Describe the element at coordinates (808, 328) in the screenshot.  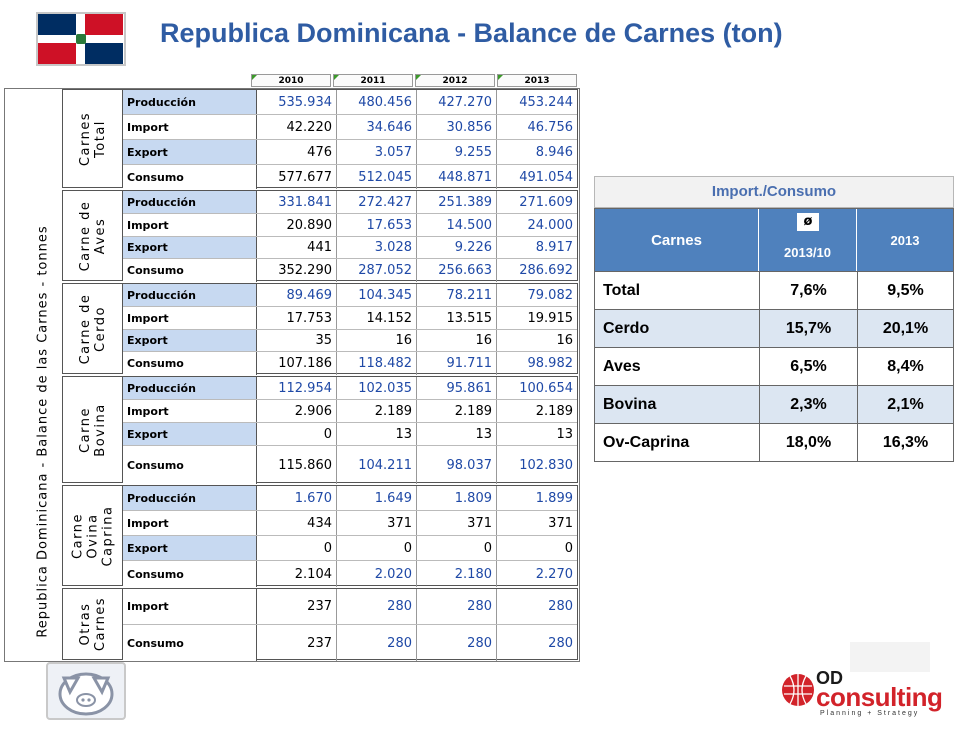
I see `average-value: 15,7%` at that location.